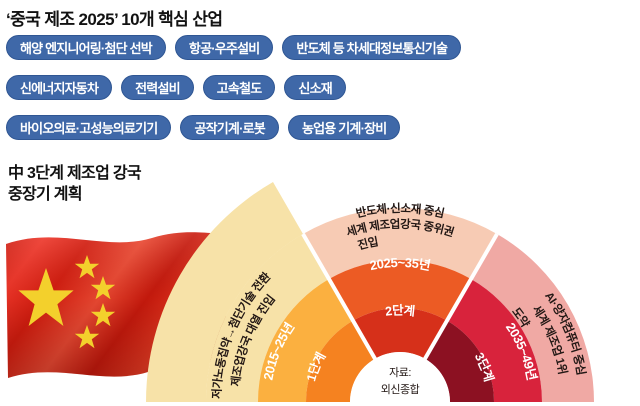 Image resolution: width=640 pixels, height=406 pixels. I want to click on stage-2-ring-mid, so click(400, 290).